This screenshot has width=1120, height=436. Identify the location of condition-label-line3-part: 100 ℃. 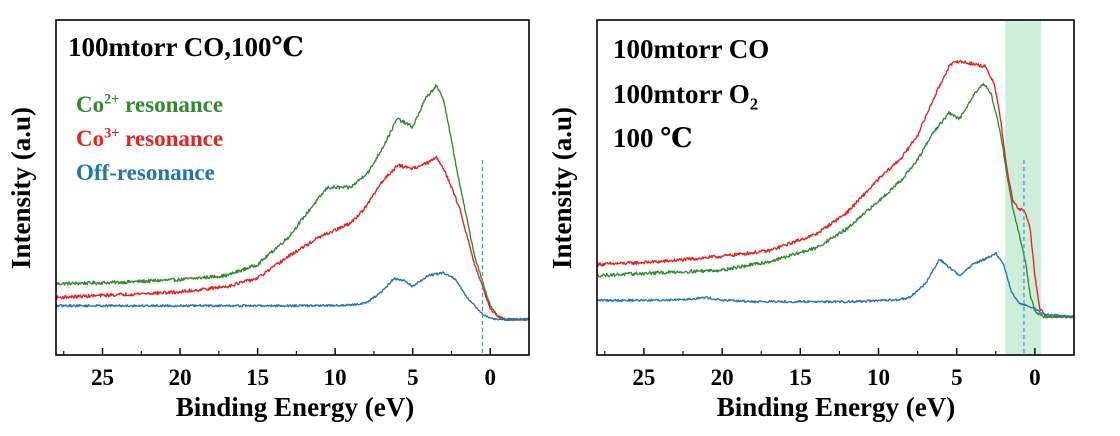
(653, 138).